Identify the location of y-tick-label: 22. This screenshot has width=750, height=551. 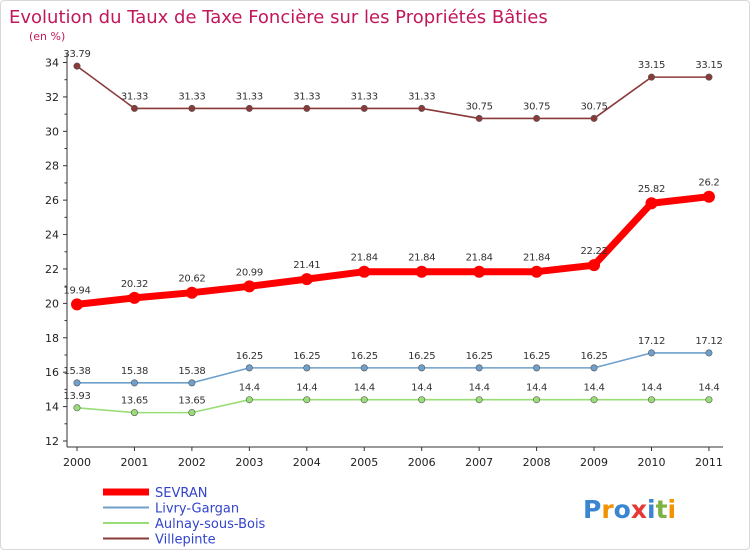
(52, 269).